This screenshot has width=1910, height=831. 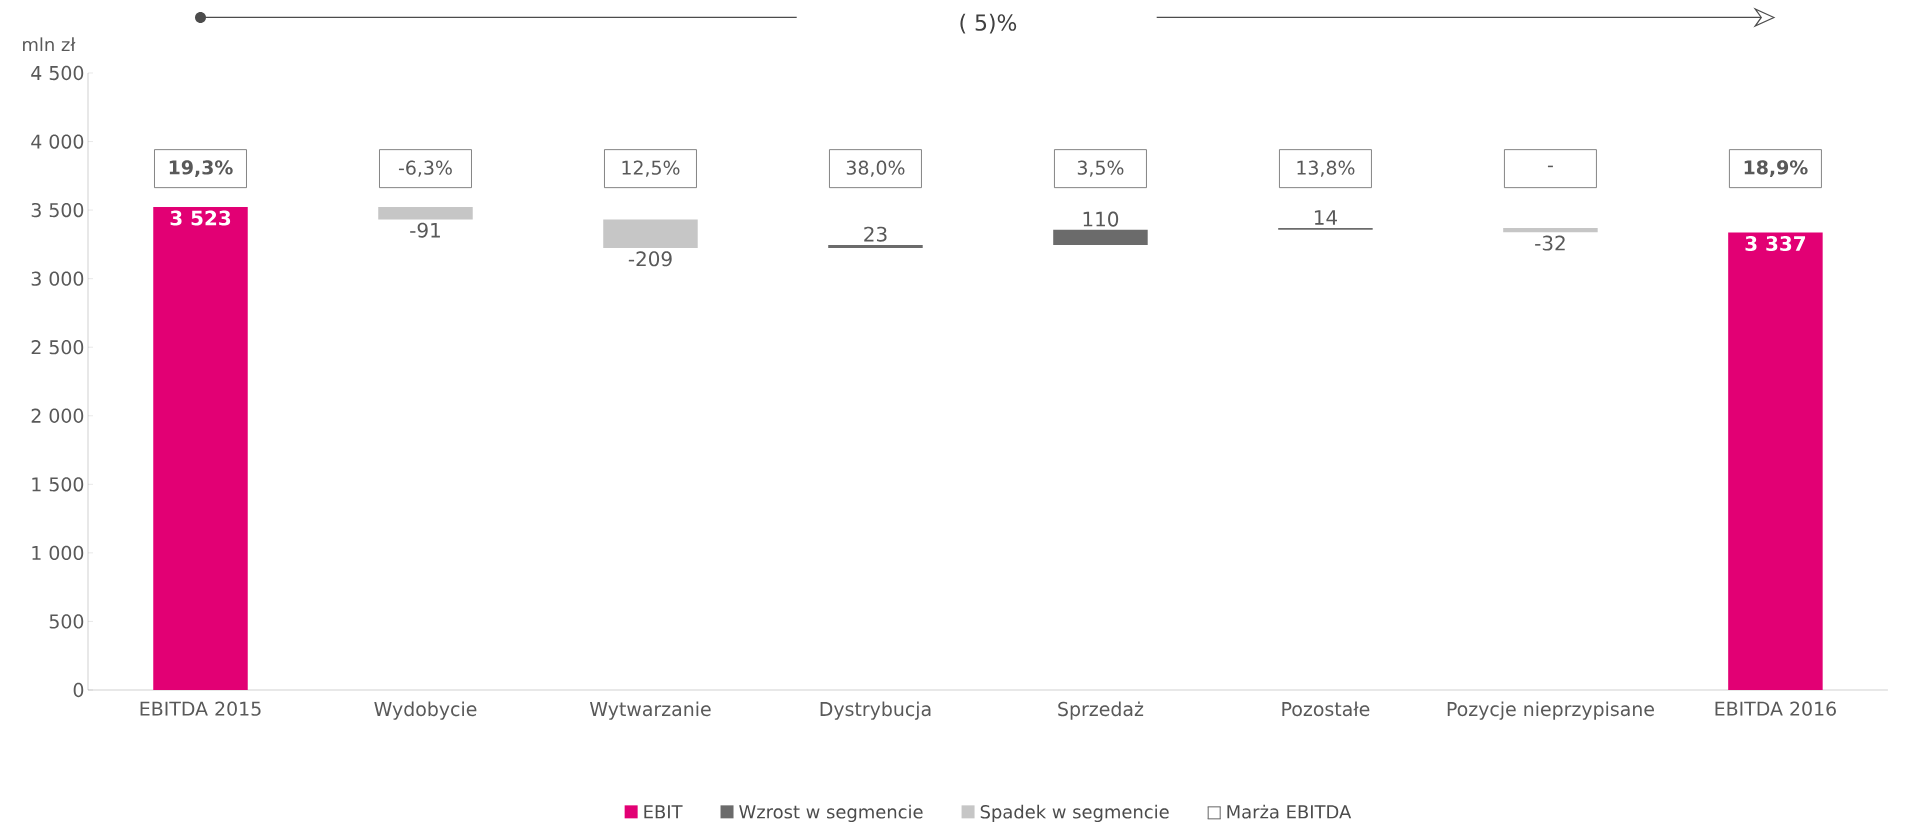 I want to click on x-tick-label: EBITDA 2016, so click(x=1775, y=708).